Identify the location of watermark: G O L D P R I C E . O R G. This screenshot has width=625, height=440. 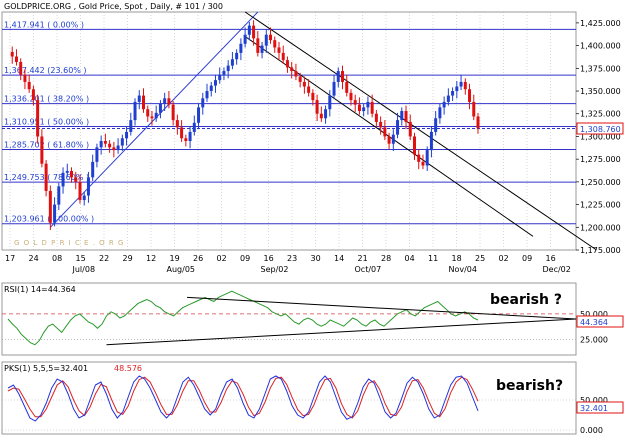
(69, 243).